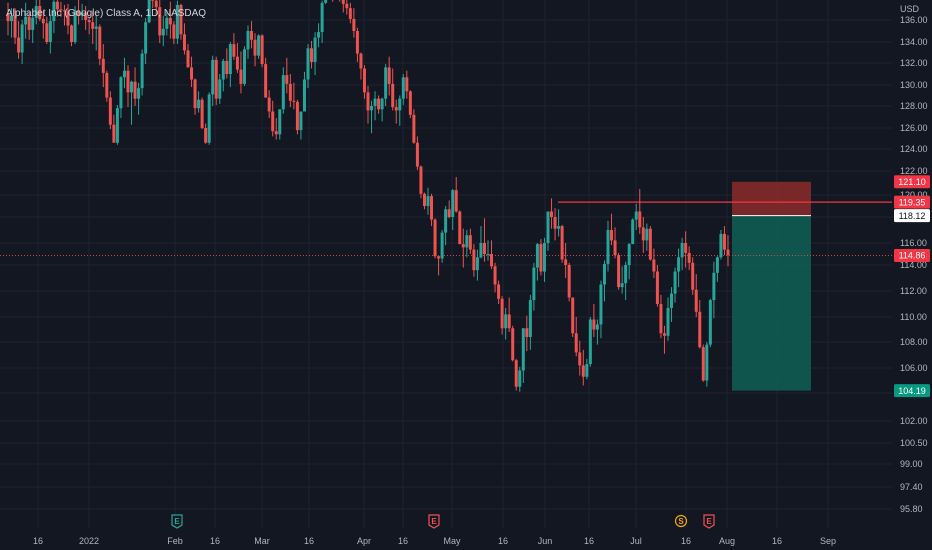 This screenshot has height=550, width=932. Describe the element at coordinates (681, 521) in the screenshot. I see `split-event-icon: S` at that location.